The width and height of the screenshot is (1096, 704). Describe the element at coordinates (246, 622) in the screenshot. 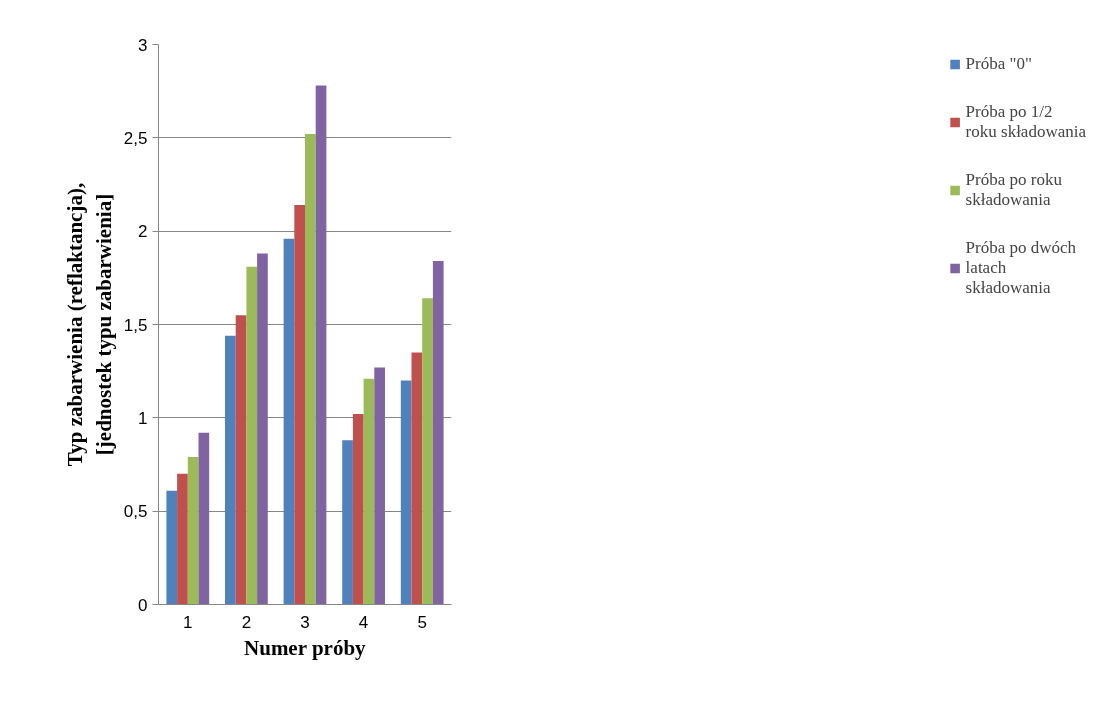

I see `x-tick-label: 2` at that location.